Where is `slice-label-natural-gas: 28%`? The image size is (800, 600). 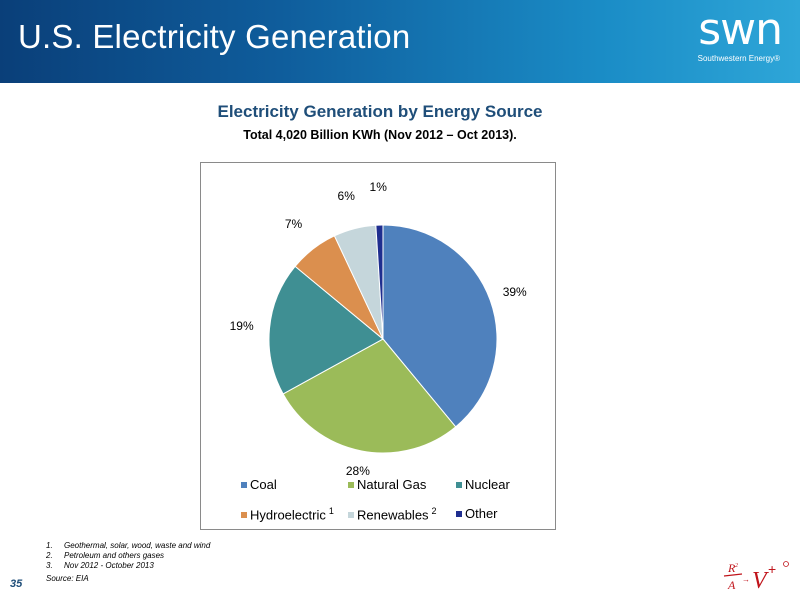 slice-label-natural-gas: 28% is located at coordinates (357, 470).